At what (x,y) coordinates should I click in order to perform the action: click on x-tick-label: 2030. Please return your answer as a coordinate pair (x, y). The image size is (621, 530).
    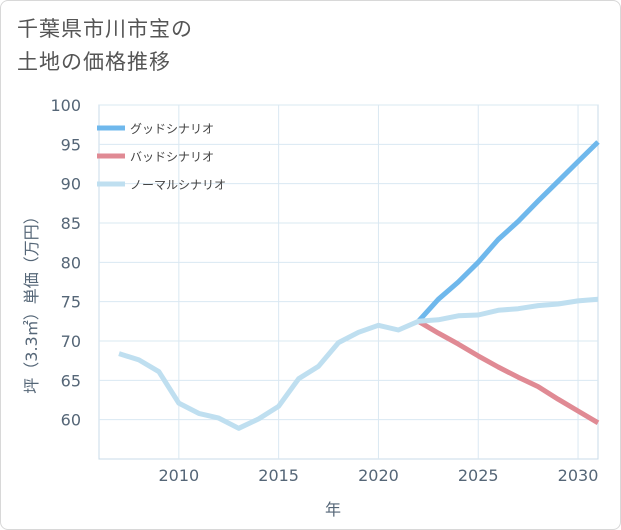
    Looking at the image, I should click on (578, 475).